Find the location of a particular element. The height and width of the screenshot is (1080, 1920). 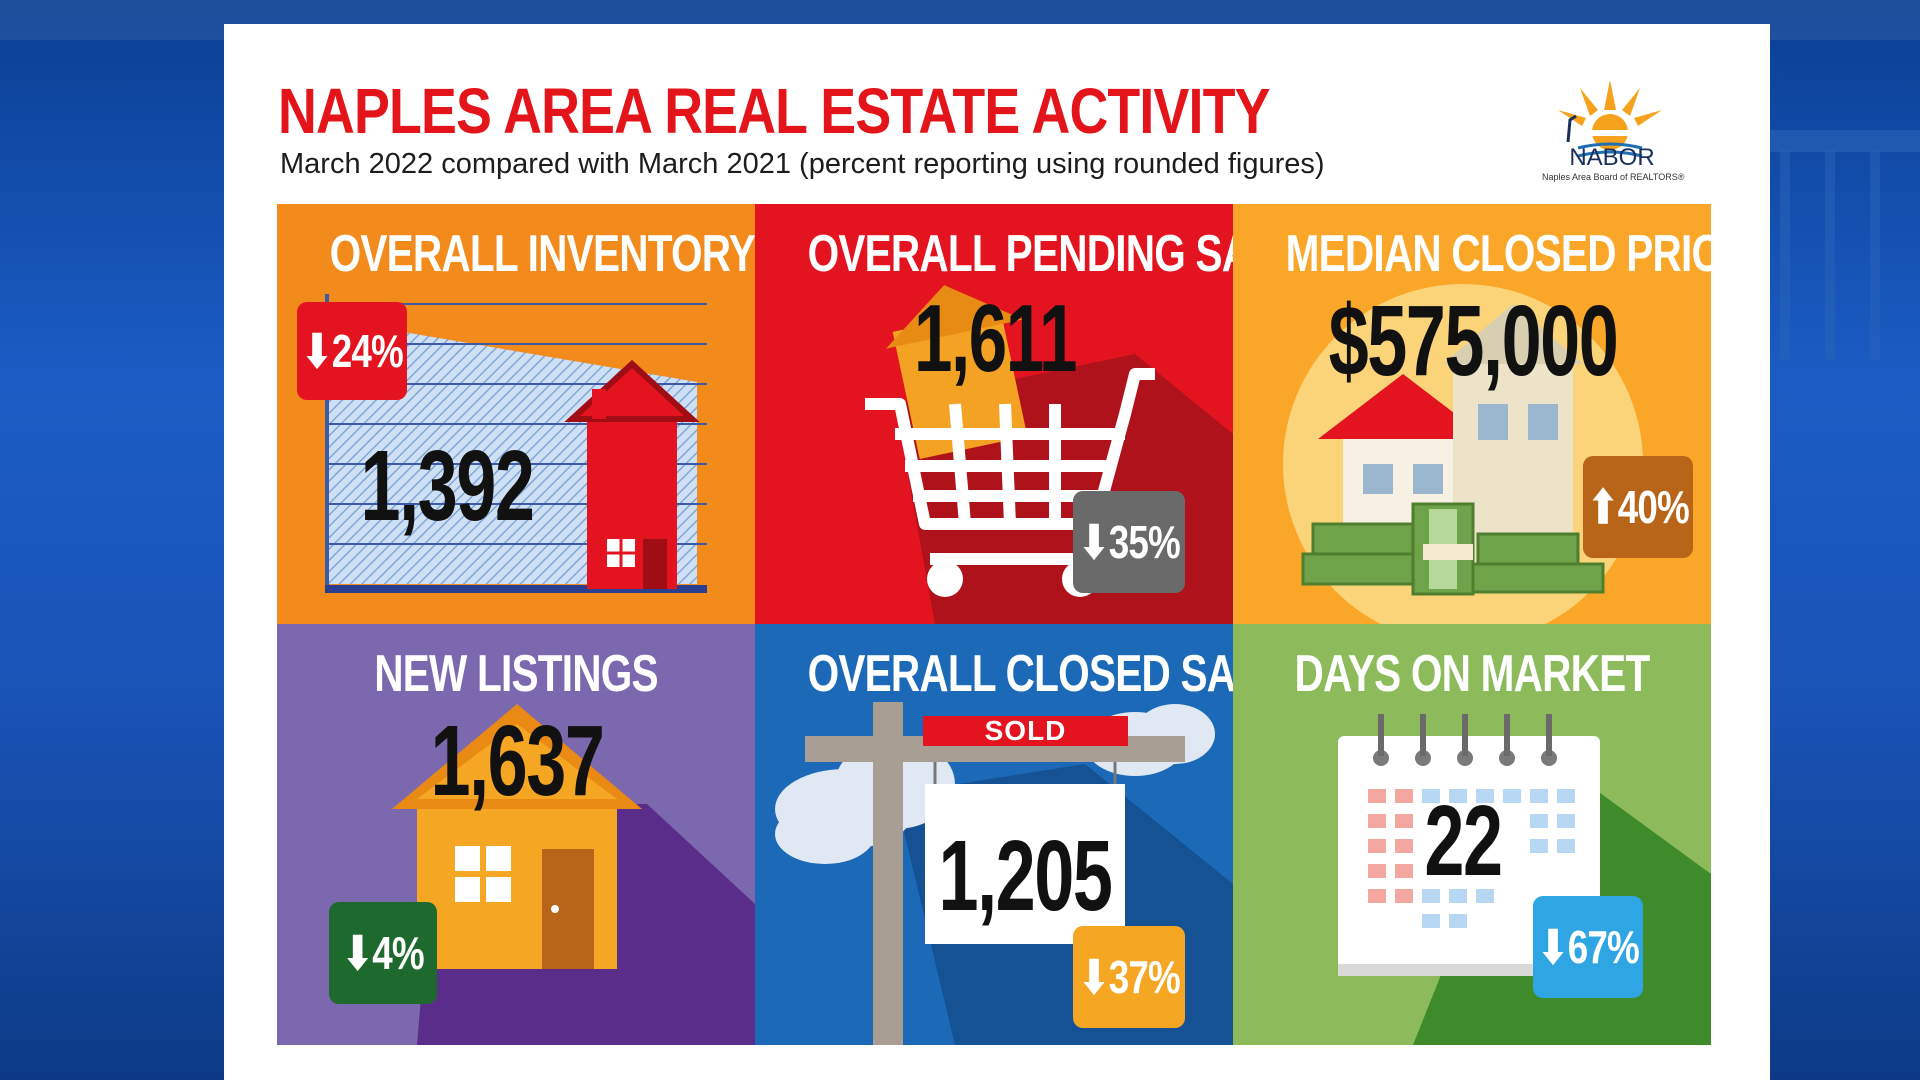

house-chart-icon is located at coordinates (516, 443).